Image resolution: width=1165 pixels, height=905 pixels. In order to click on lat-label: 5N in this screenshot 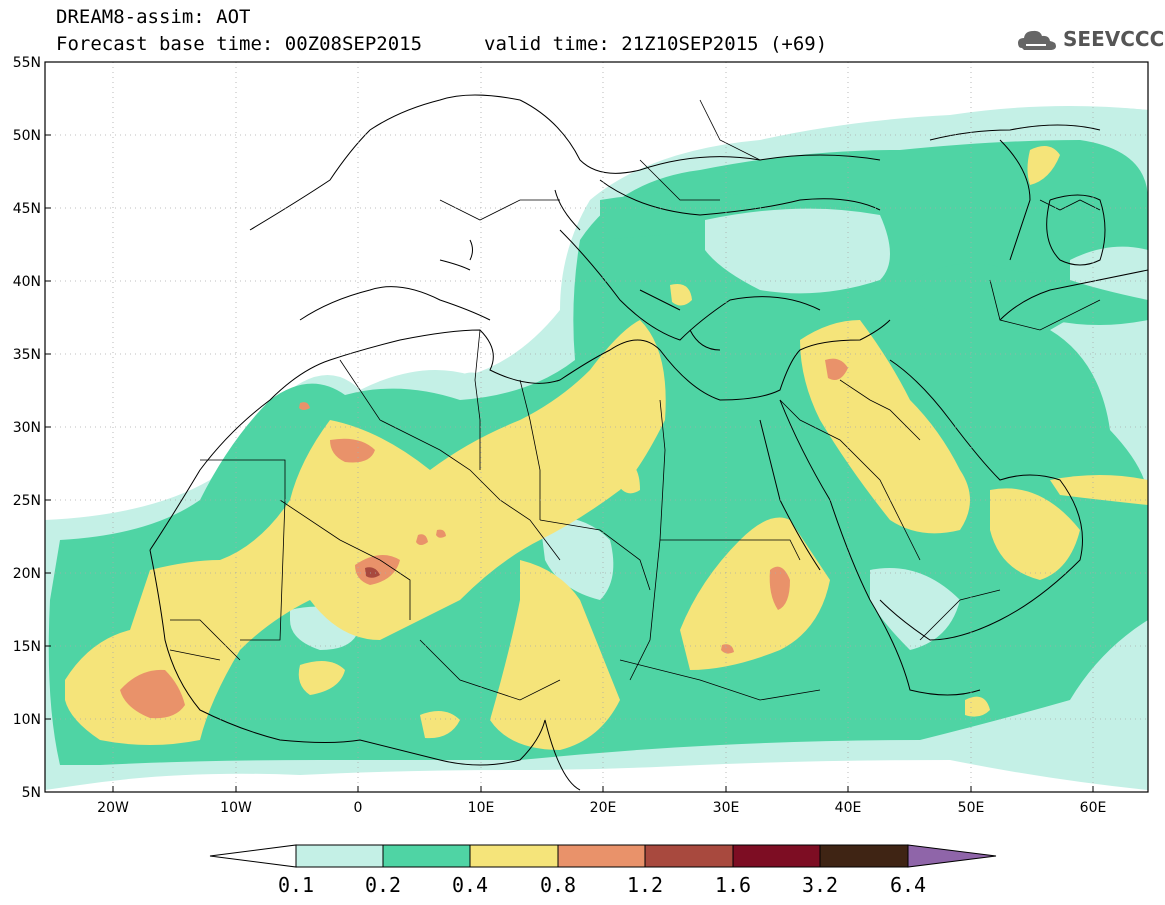, I will do `click(31, 793)`.